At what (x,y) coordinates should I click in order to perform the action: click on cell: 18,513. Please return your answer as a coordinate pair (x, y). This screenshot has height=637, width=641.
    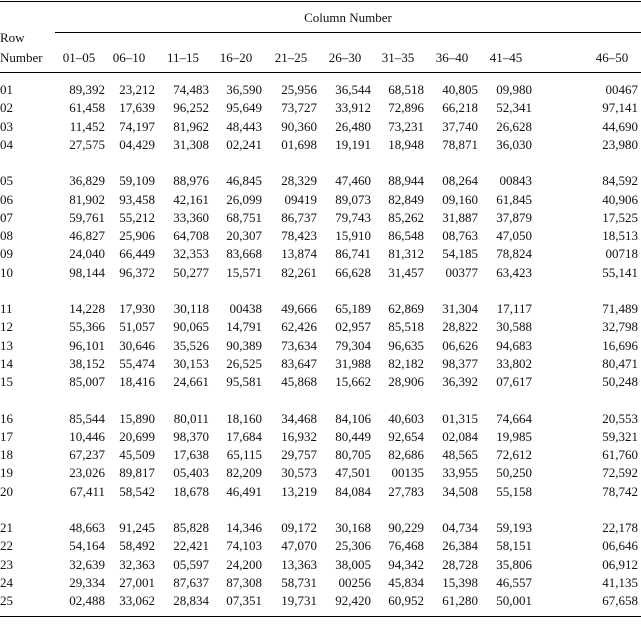
    Looking at the image, I should click on (620, 235).